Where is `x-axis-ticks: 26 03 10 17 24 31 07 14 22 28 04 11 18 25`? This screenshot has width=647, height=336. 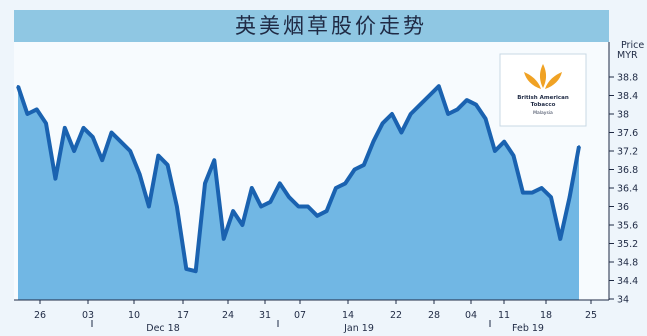
x-axis-ticks: 26 03 10 17 24 31 07 14 22 28 04 11 18 25 is located at coordinates (315, 310).